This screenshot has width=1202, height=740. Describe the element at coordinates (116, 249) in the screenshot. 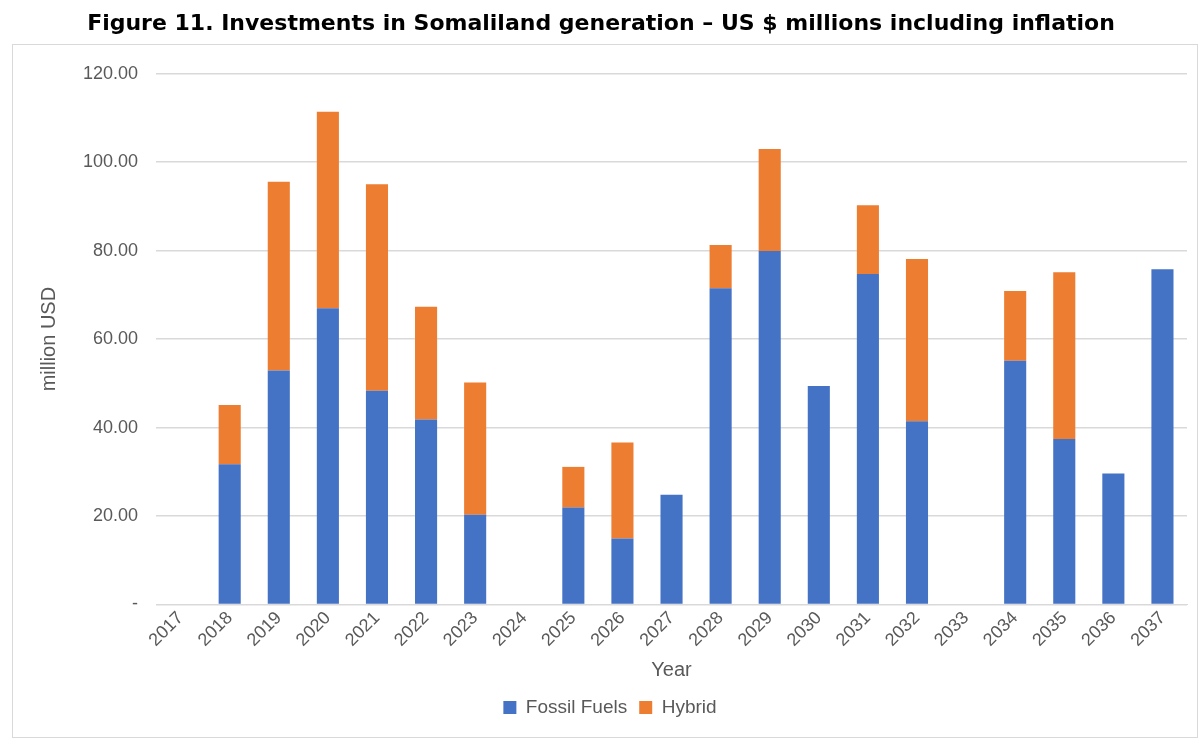

I see `y-tick-label: 80.00` at that location.